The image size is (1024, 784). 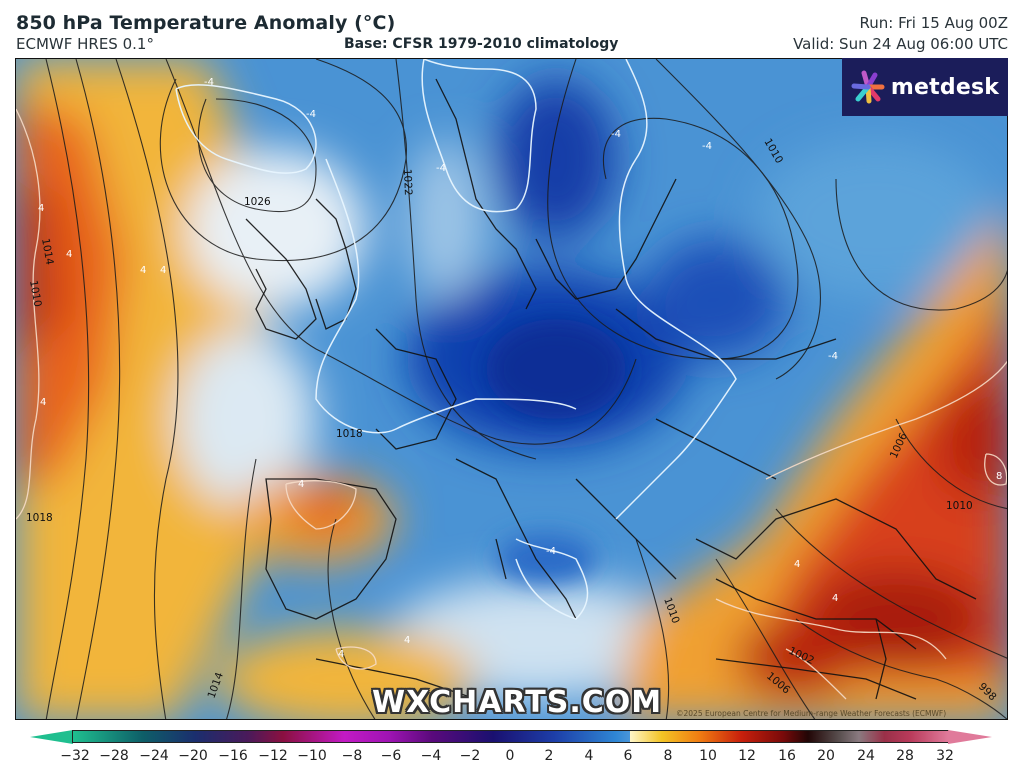 What do you see at coordinates (257, 202) in the screenshot?
I see `isobar-label: 1026` at bounding box center [257, 202].